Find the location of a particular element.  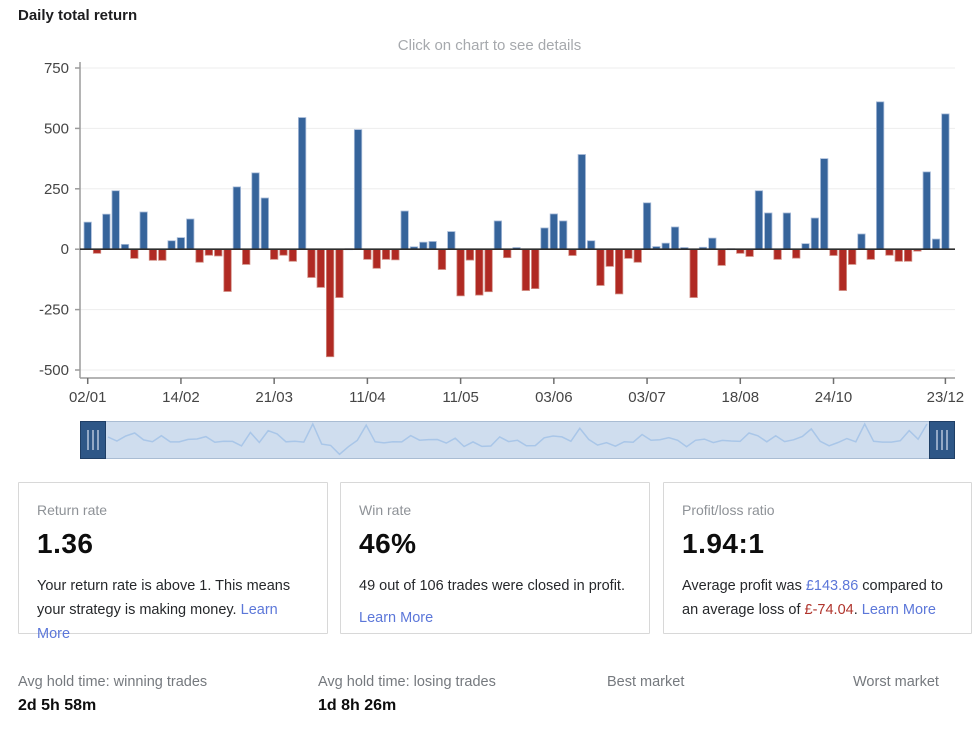

stat-value: 2d 5h 58m is located at coordinates (57, 705).